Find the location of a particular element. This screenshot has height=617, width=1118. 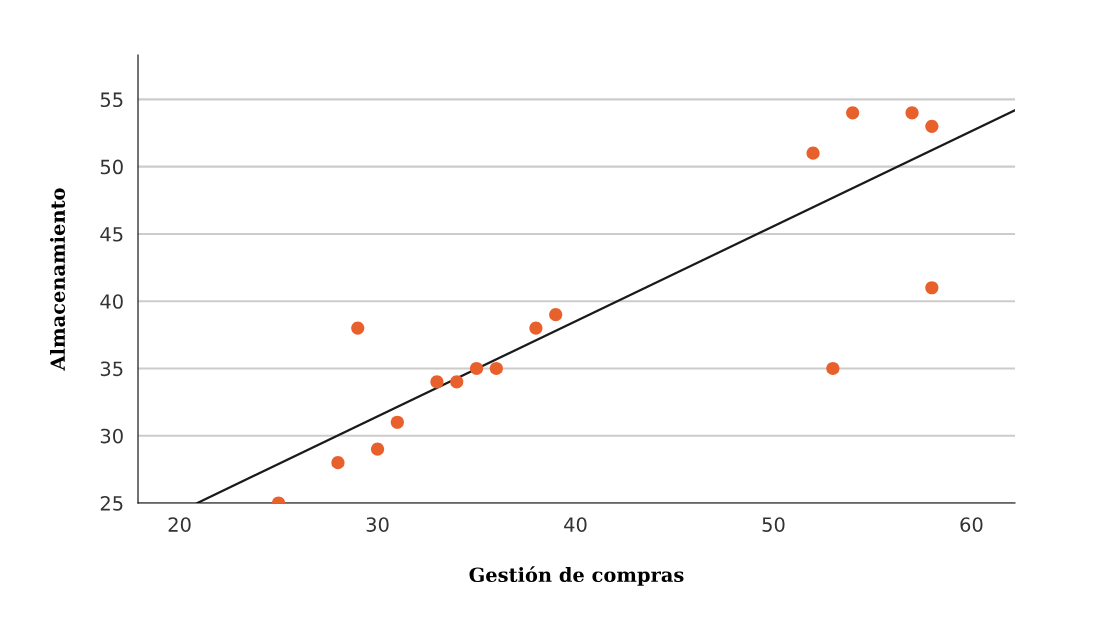

x-tick-label: 30 is located at coordinates (377, 524).